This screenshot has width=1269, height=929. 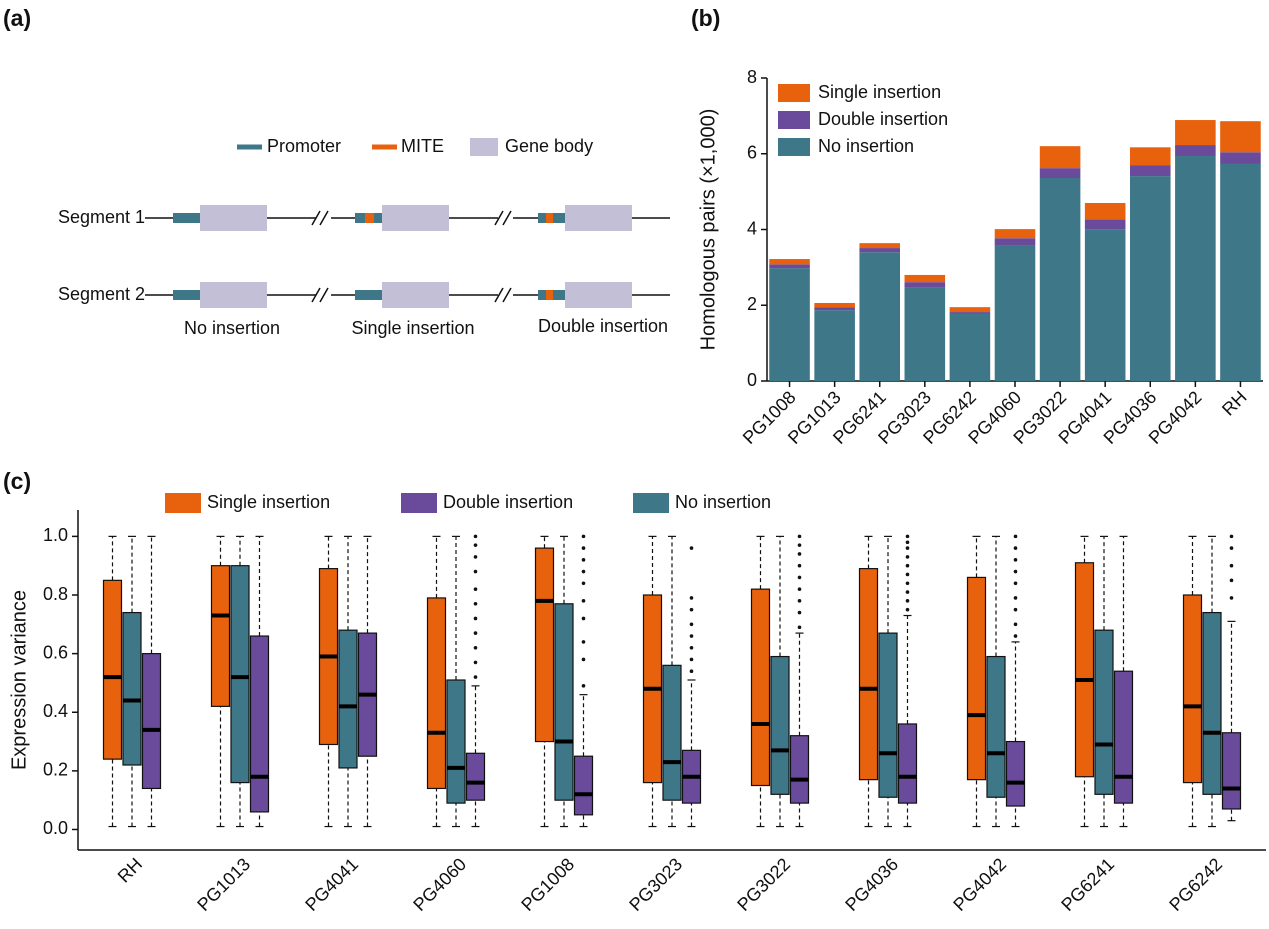 I want to click on y-tick-label: 1.0, so click(x=55, y=535).